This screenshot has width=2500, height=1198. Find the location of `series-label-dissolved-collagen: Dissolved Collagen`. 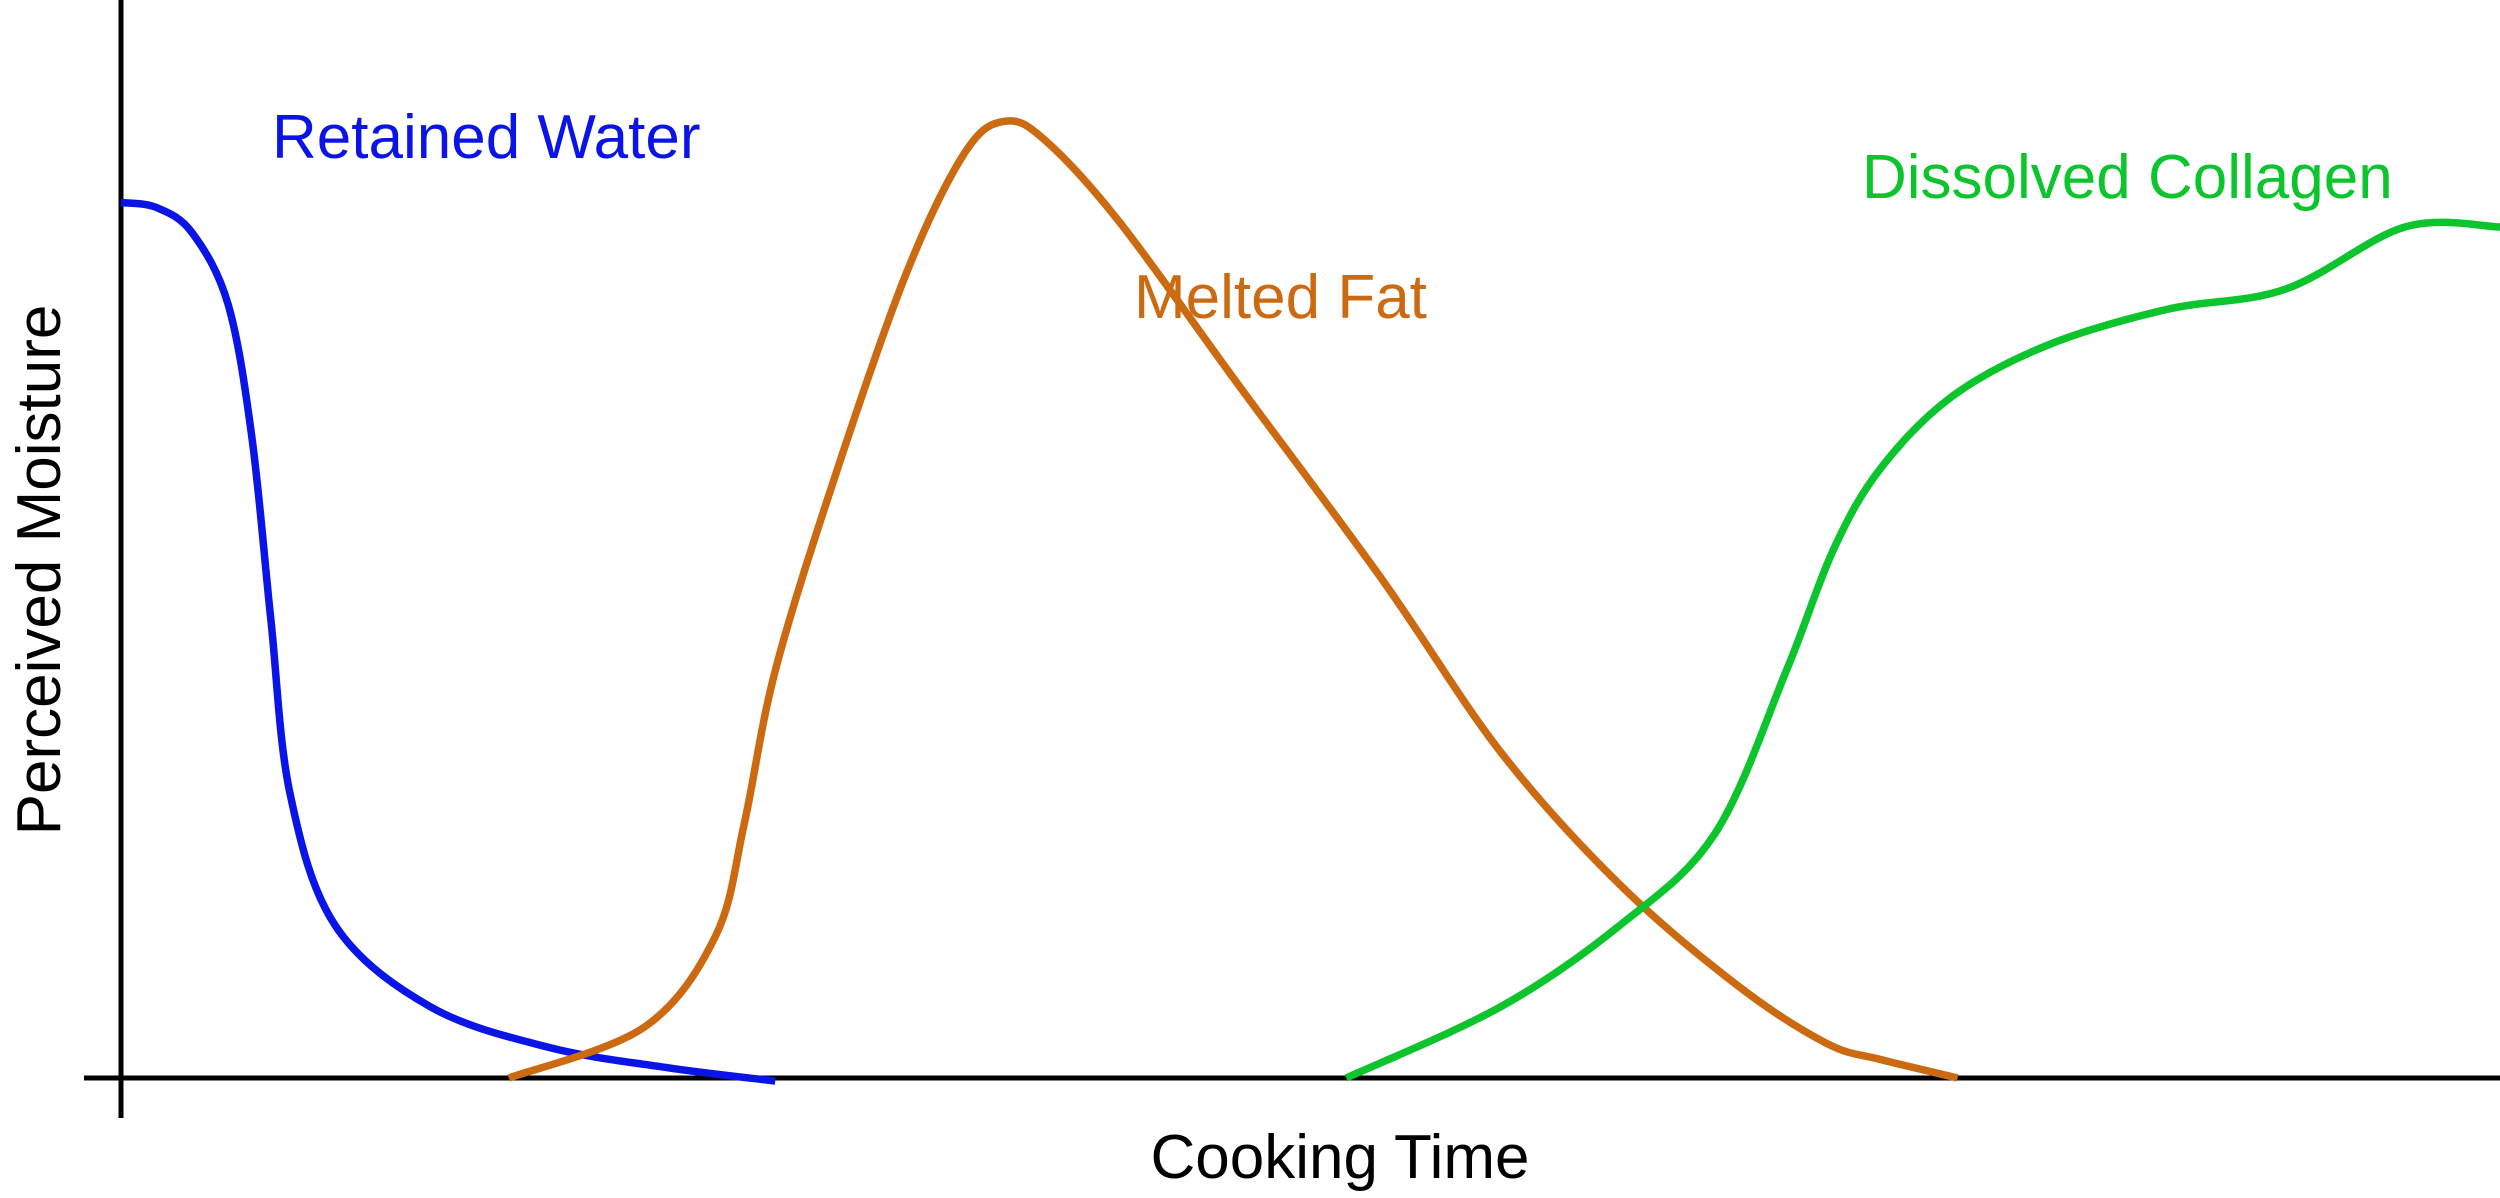

series-label-dissolved-collagen: Dissolved Collagen is located at coordinates (2127, 177).